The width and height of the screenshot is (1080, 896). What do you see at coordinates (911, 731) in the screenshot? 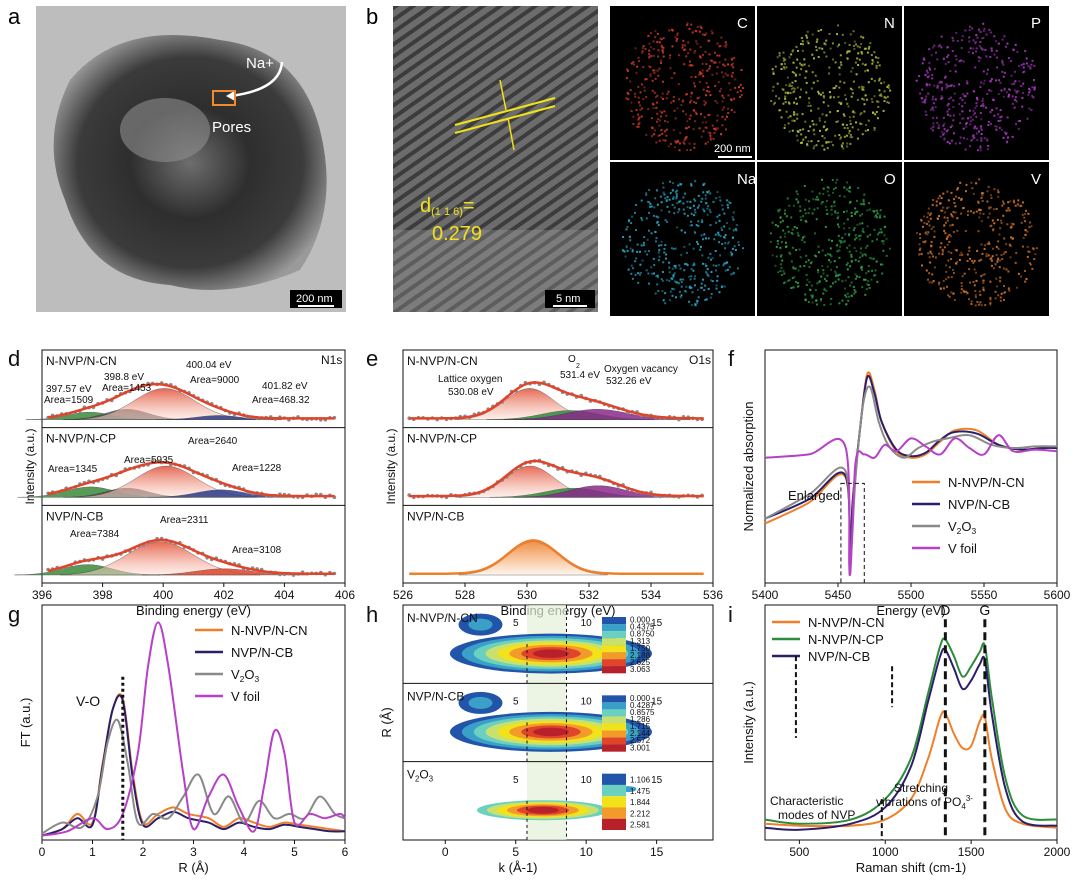
I see `series-line-n-nvp-n-cp` at bounding box center [911, 731].